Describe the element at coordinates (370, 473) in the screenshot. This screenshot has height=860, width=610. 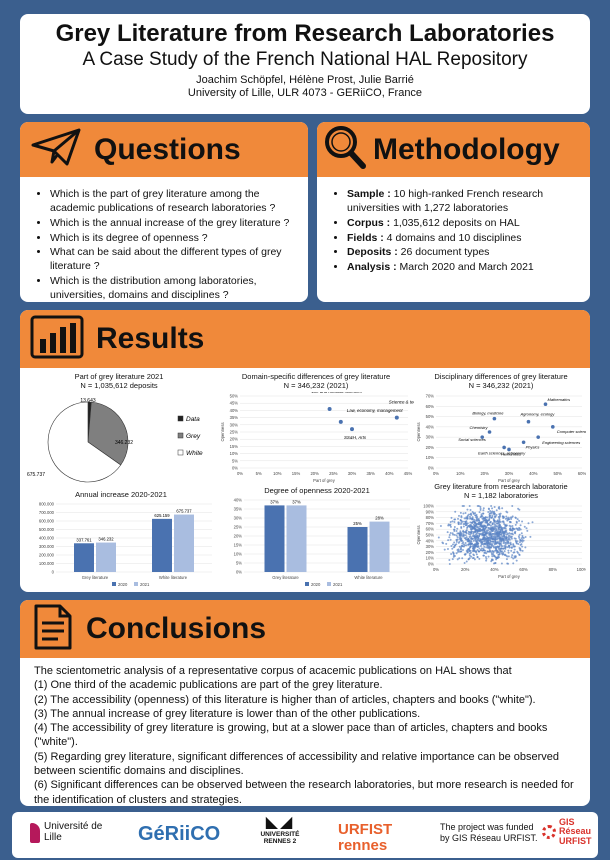
I see `tick-label: 35%` at that location.